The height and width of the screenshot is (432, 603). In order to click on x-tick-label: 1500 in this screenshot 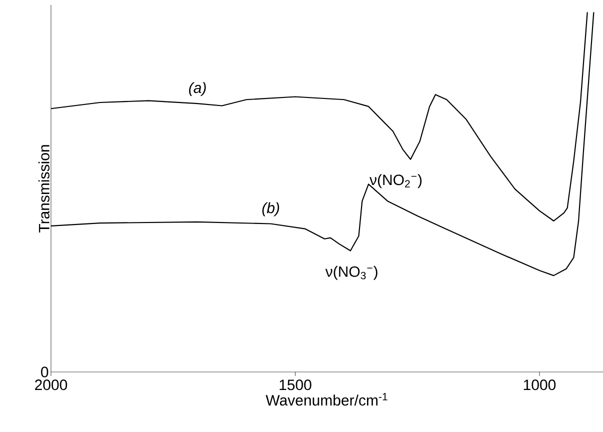, I will do `click(296, 385)`.